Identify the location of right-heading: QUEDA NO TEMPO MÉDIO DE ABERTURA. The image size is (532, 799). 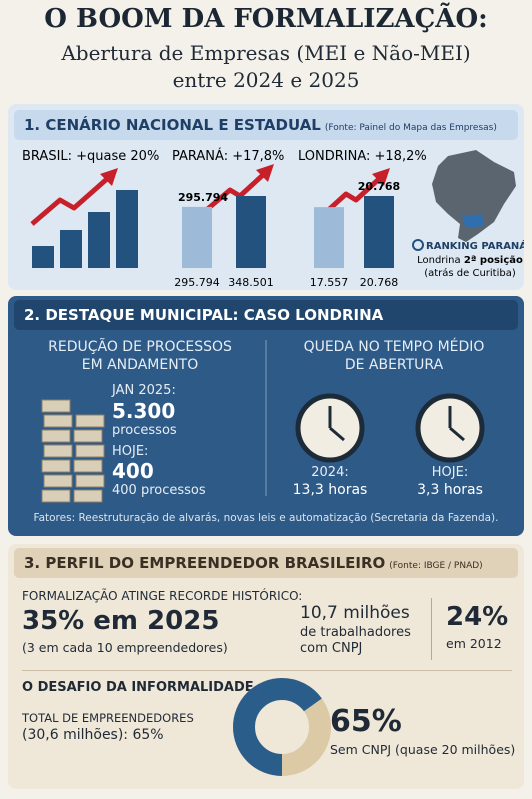
(394, 356).